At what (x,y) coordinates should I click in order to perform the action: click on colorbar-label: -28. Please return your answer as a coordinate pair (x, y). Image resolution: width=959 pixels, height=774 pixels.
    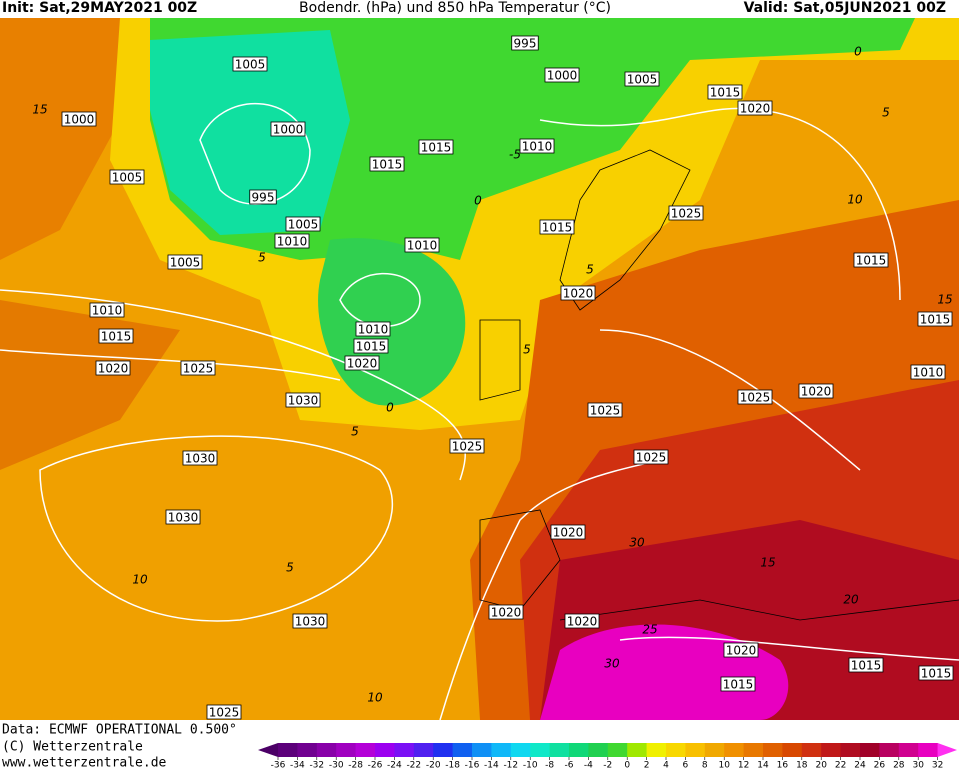
    Looking at the image, I should click on (355, 766).